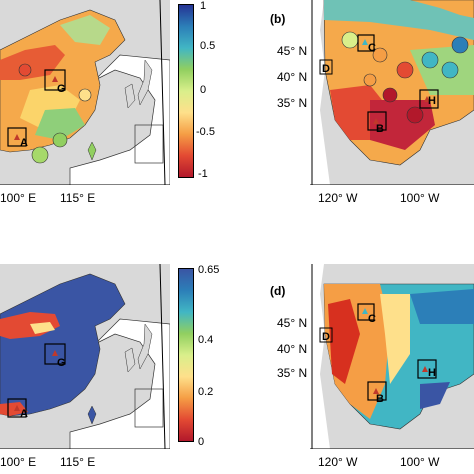  Describe the element at coordinates (203, 6) in the screenshot. I see `colorbar-tick: 1` at that location.